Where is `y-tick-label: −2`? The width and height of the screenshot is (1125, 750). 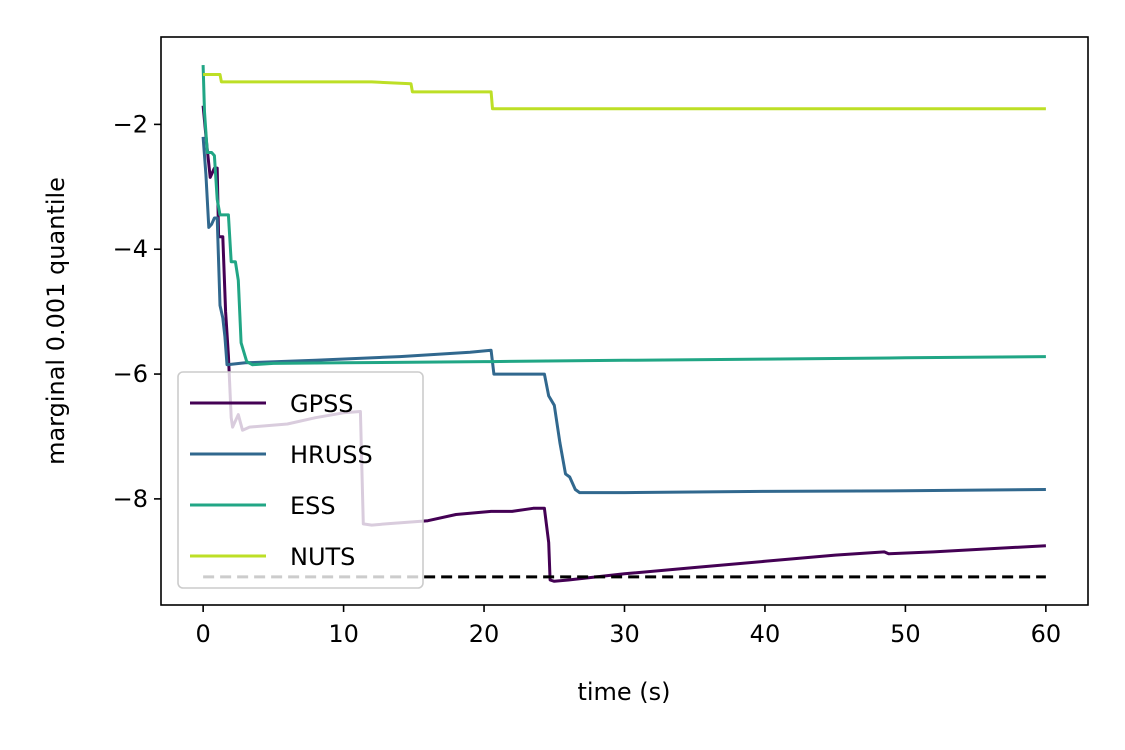 y-tick-label: −2 is located at coordinates (130, 124).